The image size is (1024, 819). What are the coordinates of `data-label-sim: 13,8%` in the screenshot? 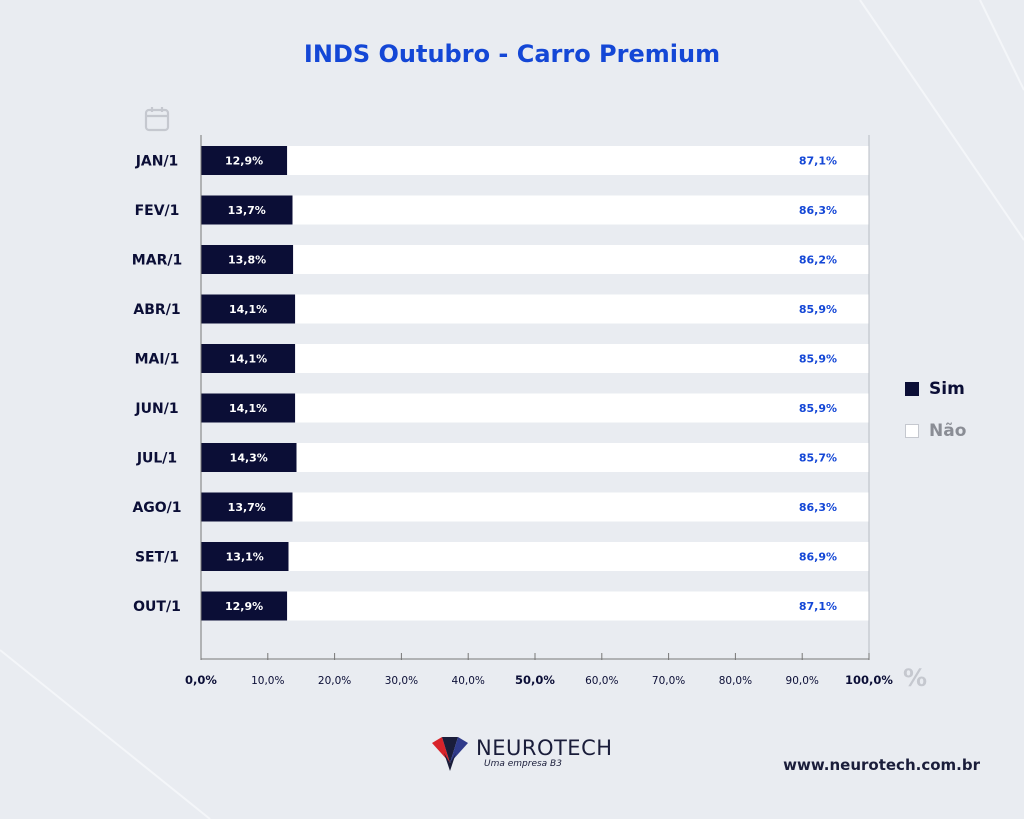 It's located at (247, 260).